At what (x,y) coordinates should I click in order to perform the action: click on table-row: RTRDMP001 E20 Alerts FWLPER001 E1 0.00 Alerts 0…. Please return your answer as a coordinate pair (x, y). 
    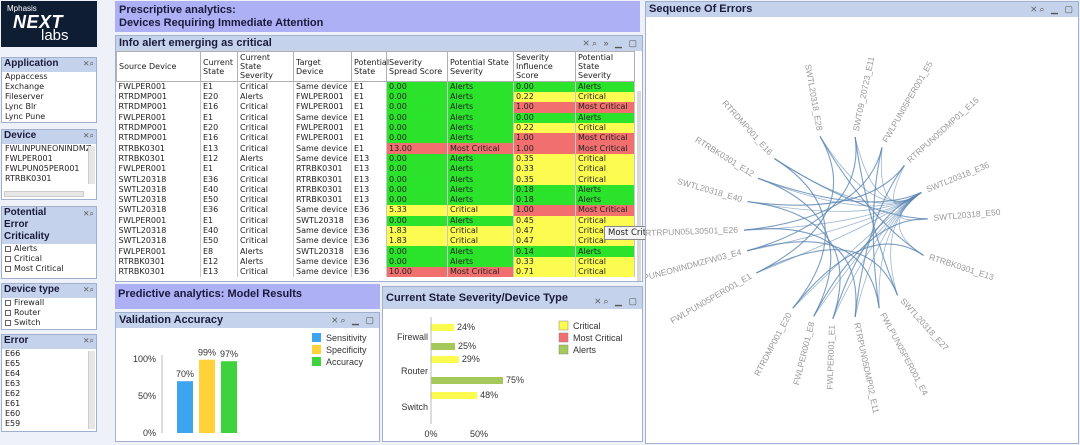
    Looking at the image, I should click on (375, 97).